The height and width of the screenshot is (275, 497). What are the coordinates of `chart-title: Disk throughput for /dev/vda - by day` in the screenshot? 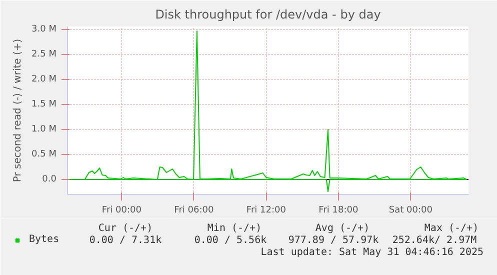 It's located at (268, 15).